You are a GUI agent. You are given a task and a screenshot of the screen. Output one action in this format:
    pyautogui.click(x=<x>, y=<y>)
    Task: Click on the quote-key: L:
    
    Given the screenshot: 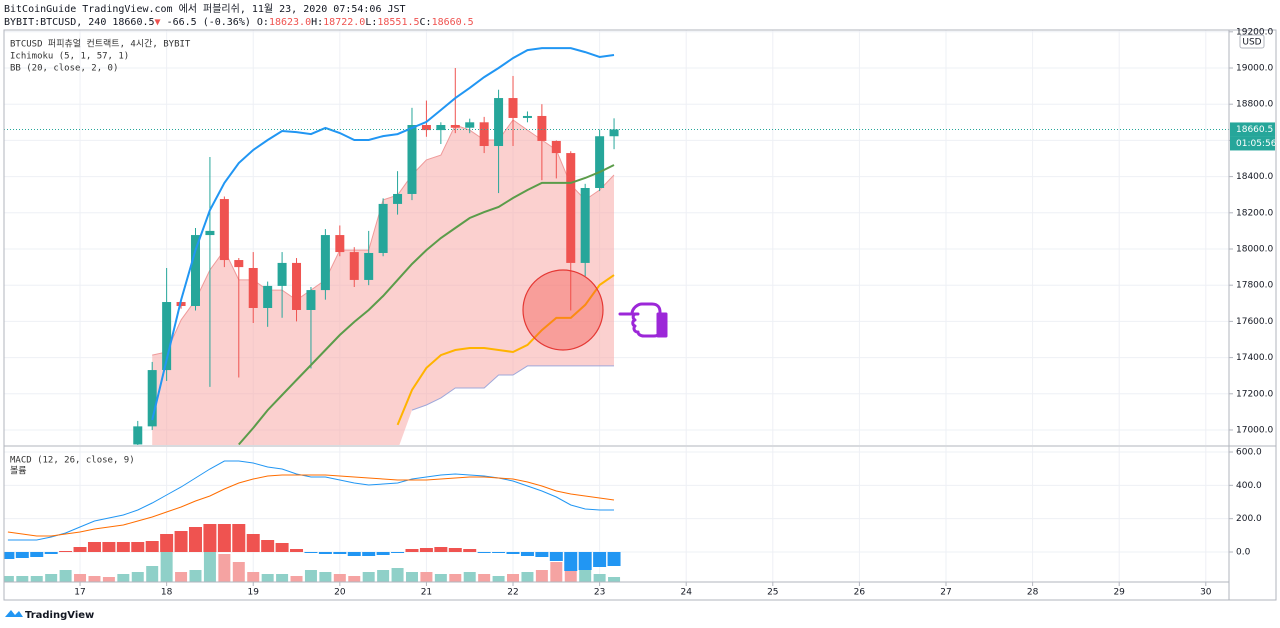 What is the action you would take?
    pyautogui.click(x=371, y=22)
    